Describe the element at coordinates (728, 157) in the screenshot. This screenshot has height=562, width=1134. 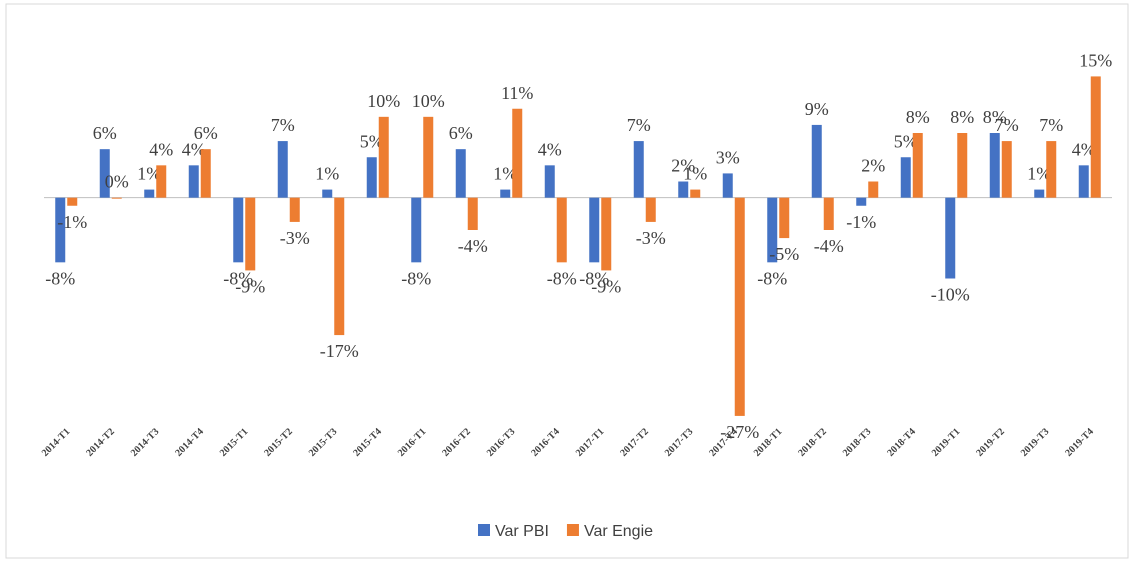
I see `data-label: 3%` at that location.